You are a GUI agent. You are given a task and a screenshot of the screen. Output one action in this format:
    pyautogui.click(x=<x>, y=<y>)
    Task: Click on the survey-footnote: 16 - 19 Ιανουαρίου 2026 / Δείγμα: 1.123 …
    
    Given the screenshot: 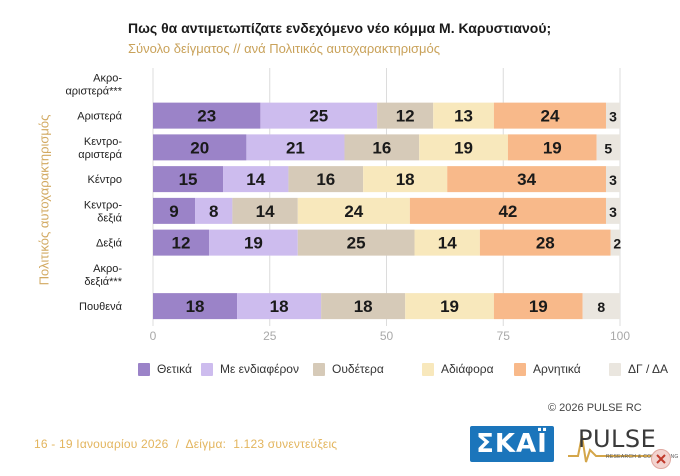 What is the action you would take?
    pyautogui.click(x=186, y=444)
    